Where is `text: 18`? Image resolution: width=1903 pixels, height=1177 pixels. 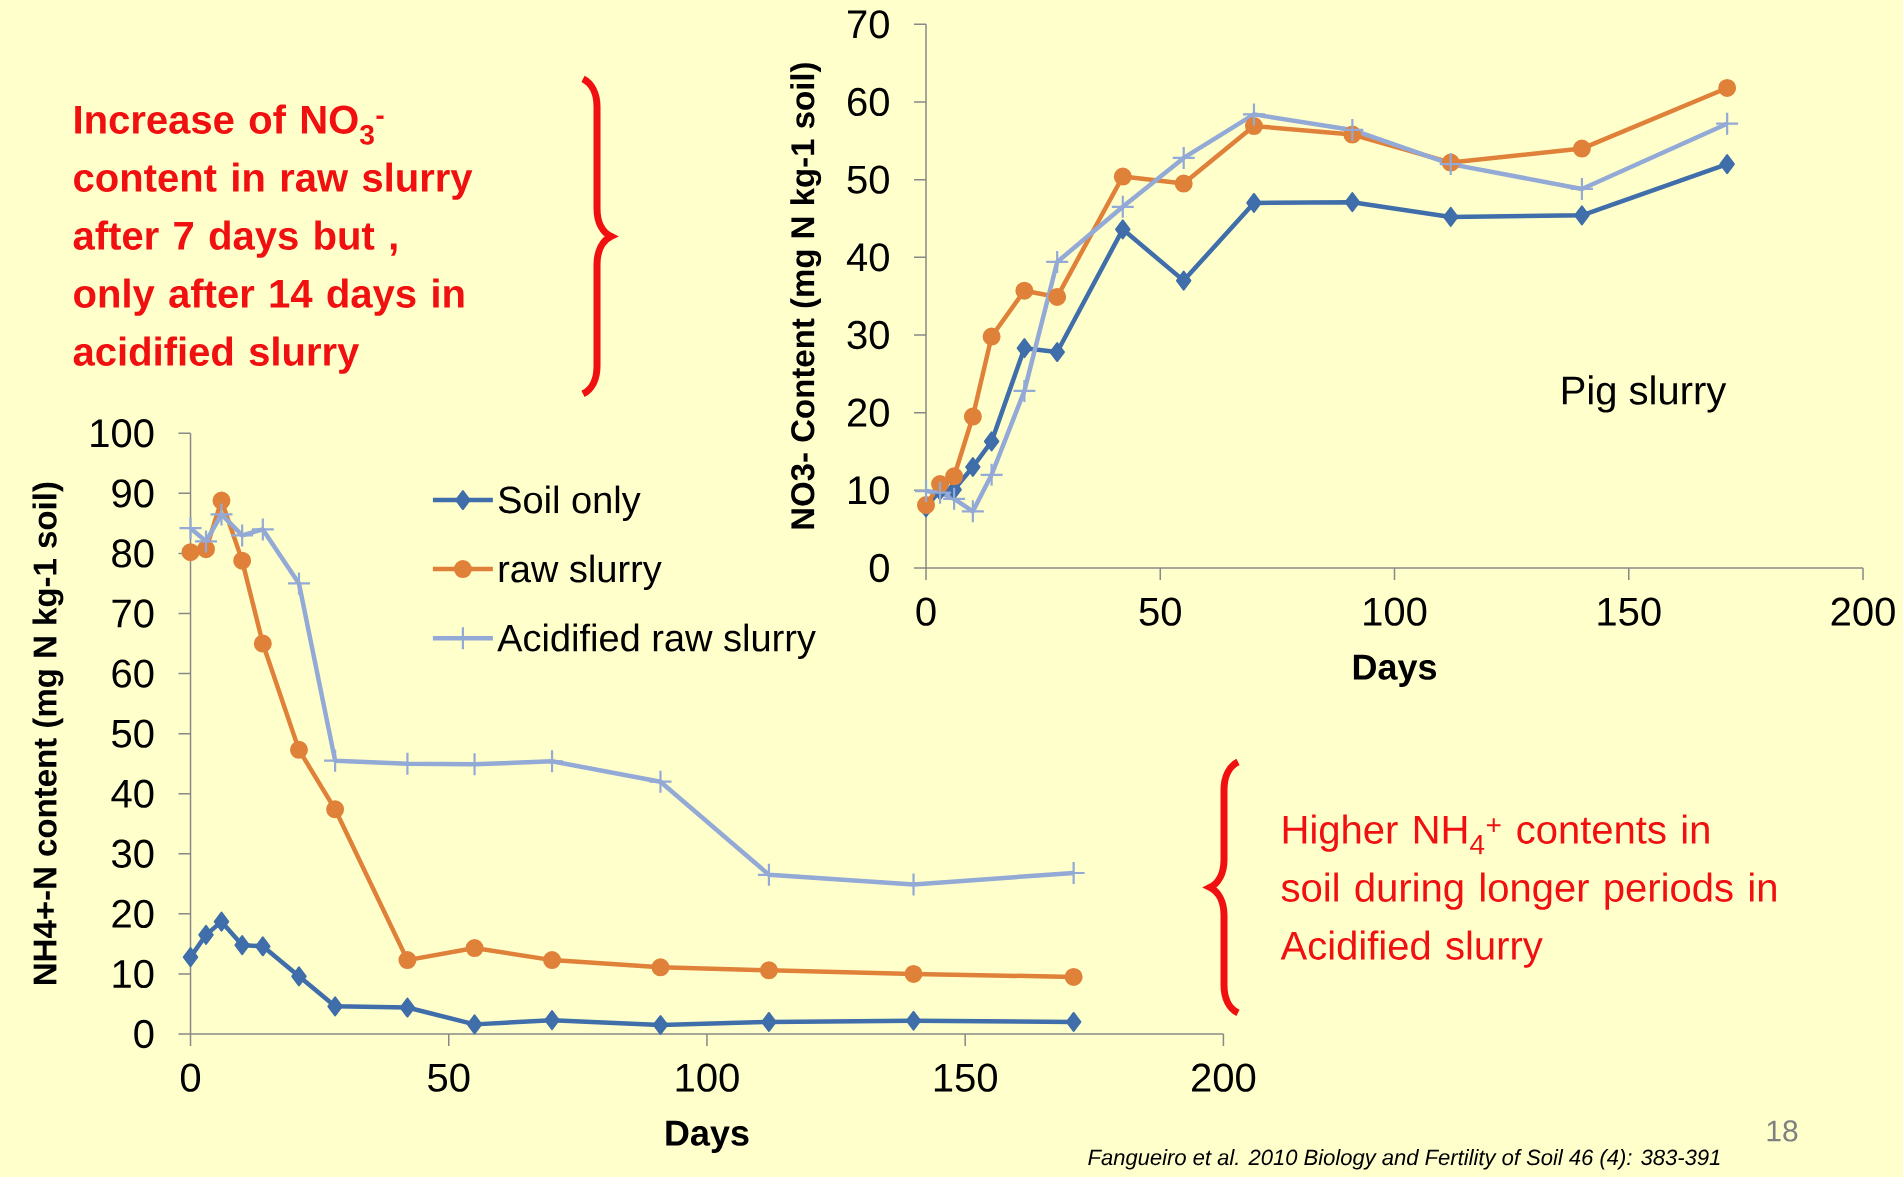 text: 18 is located at coordinates (1782, 1131).